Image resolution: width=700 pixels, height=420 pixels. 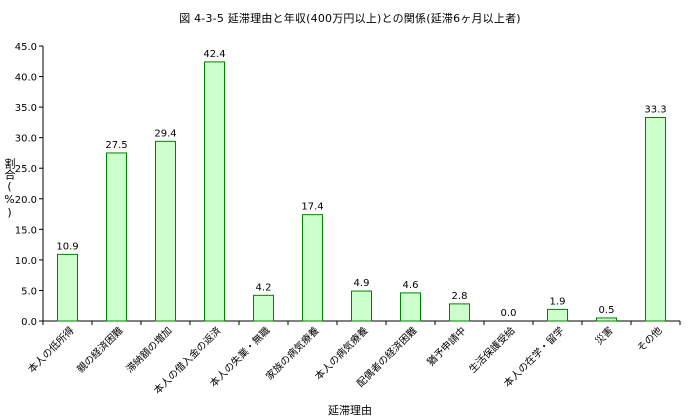 I want to click on y-tick-label: 45.0, so click(x=26, y=47).